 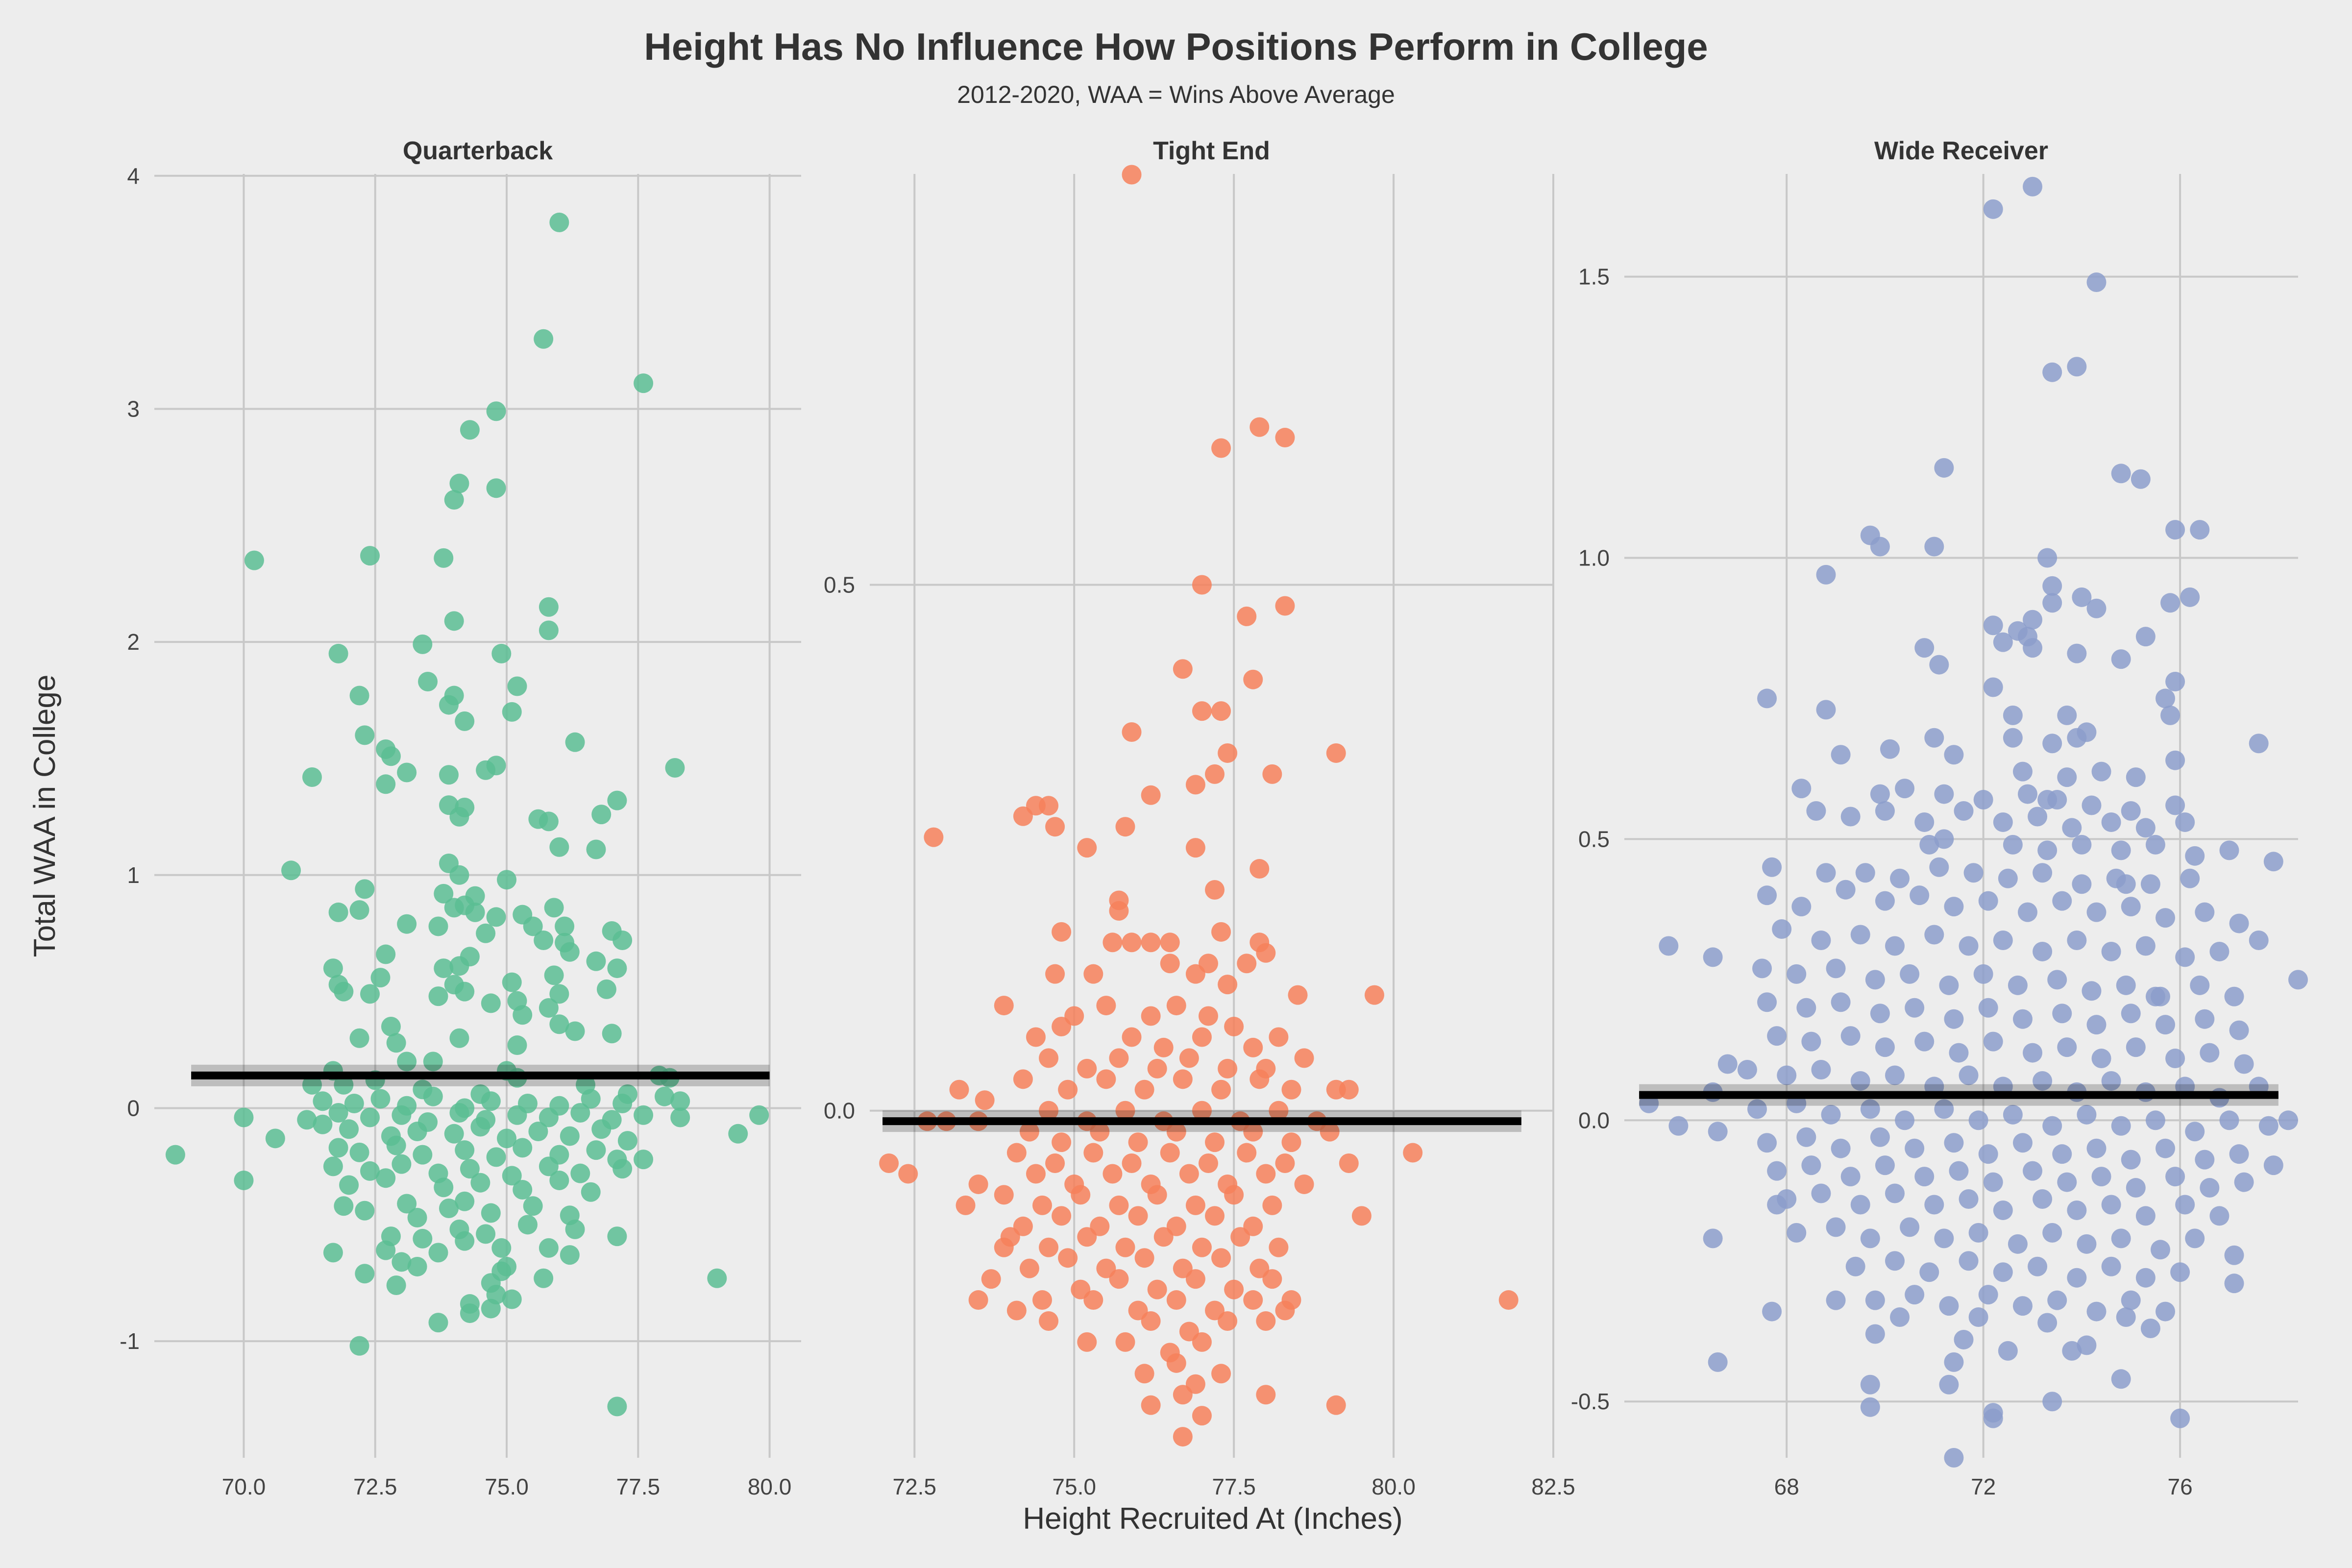 I want to click on x-tick-label: 68, so click(x=1786, y=1486).